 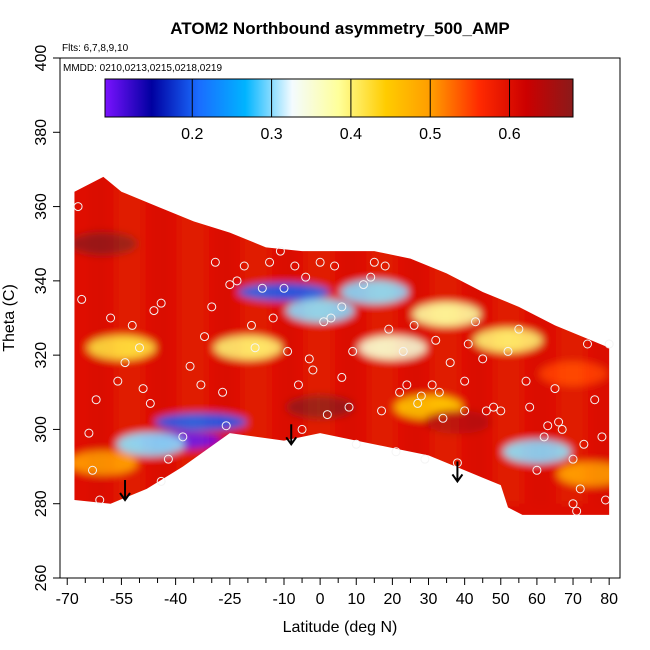 What do you see at coordinates (41, 206) in the screenshot?
I see `y-tick-label: 360` at bounding box center [41, 206].